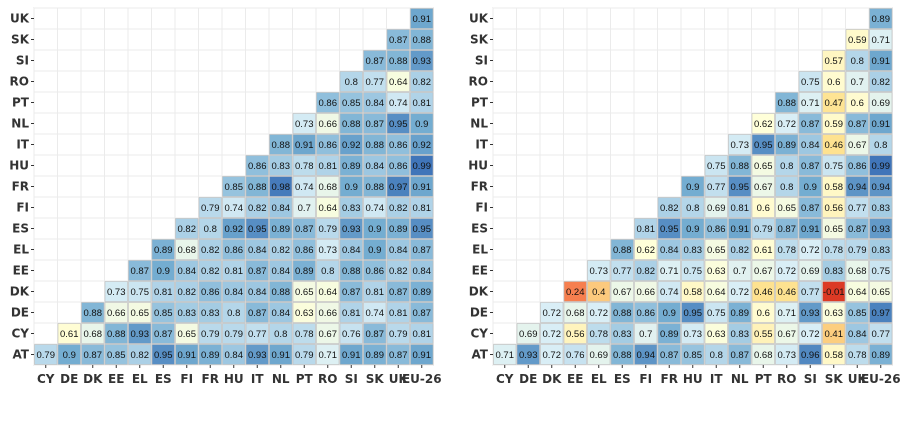 This screenshot has height=436, width=917. Describe the element at coordinates (834, 334) in the screenshot. I see `cell-value-label: 0.41` at that location.